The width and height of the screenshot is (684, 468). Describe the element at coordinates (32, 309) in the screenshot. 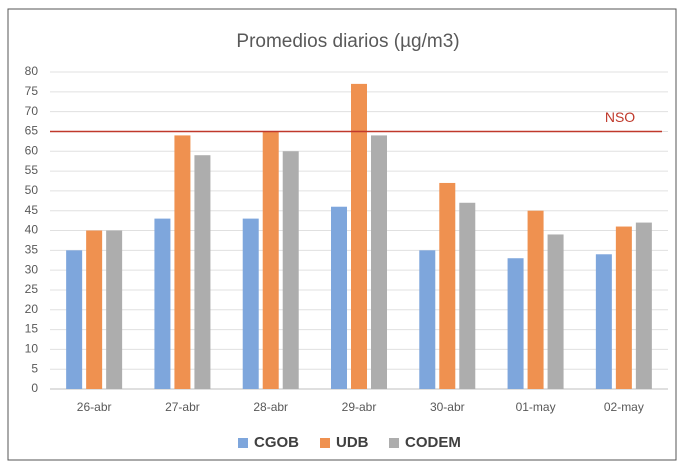

I see `y-tick-label: 20` at that location.